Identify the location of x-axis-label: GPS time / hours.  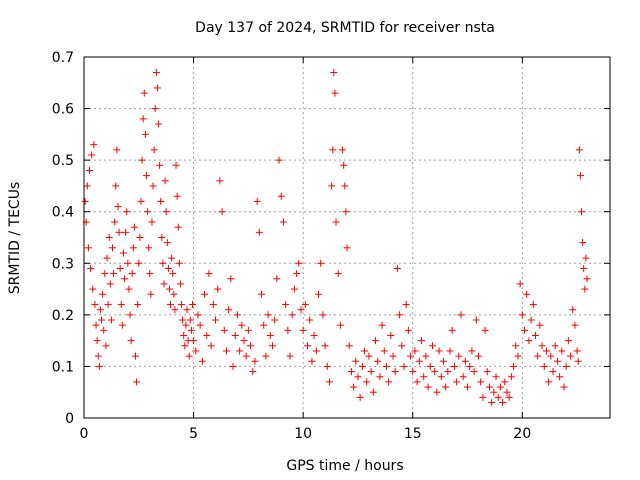
(344, 466).